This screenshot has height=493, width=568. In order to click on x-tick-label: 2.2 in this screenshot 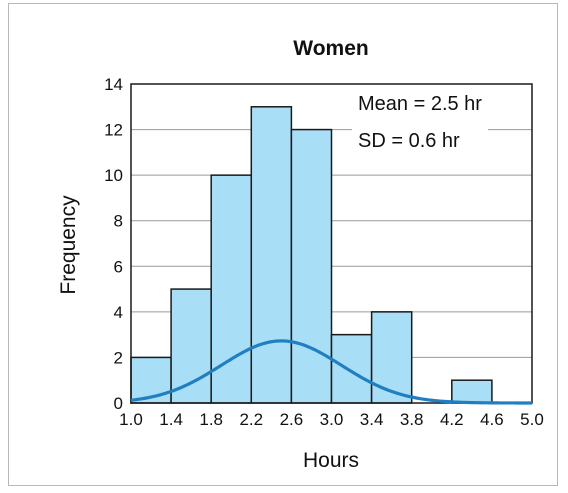, I will do `click(251, 419)`.